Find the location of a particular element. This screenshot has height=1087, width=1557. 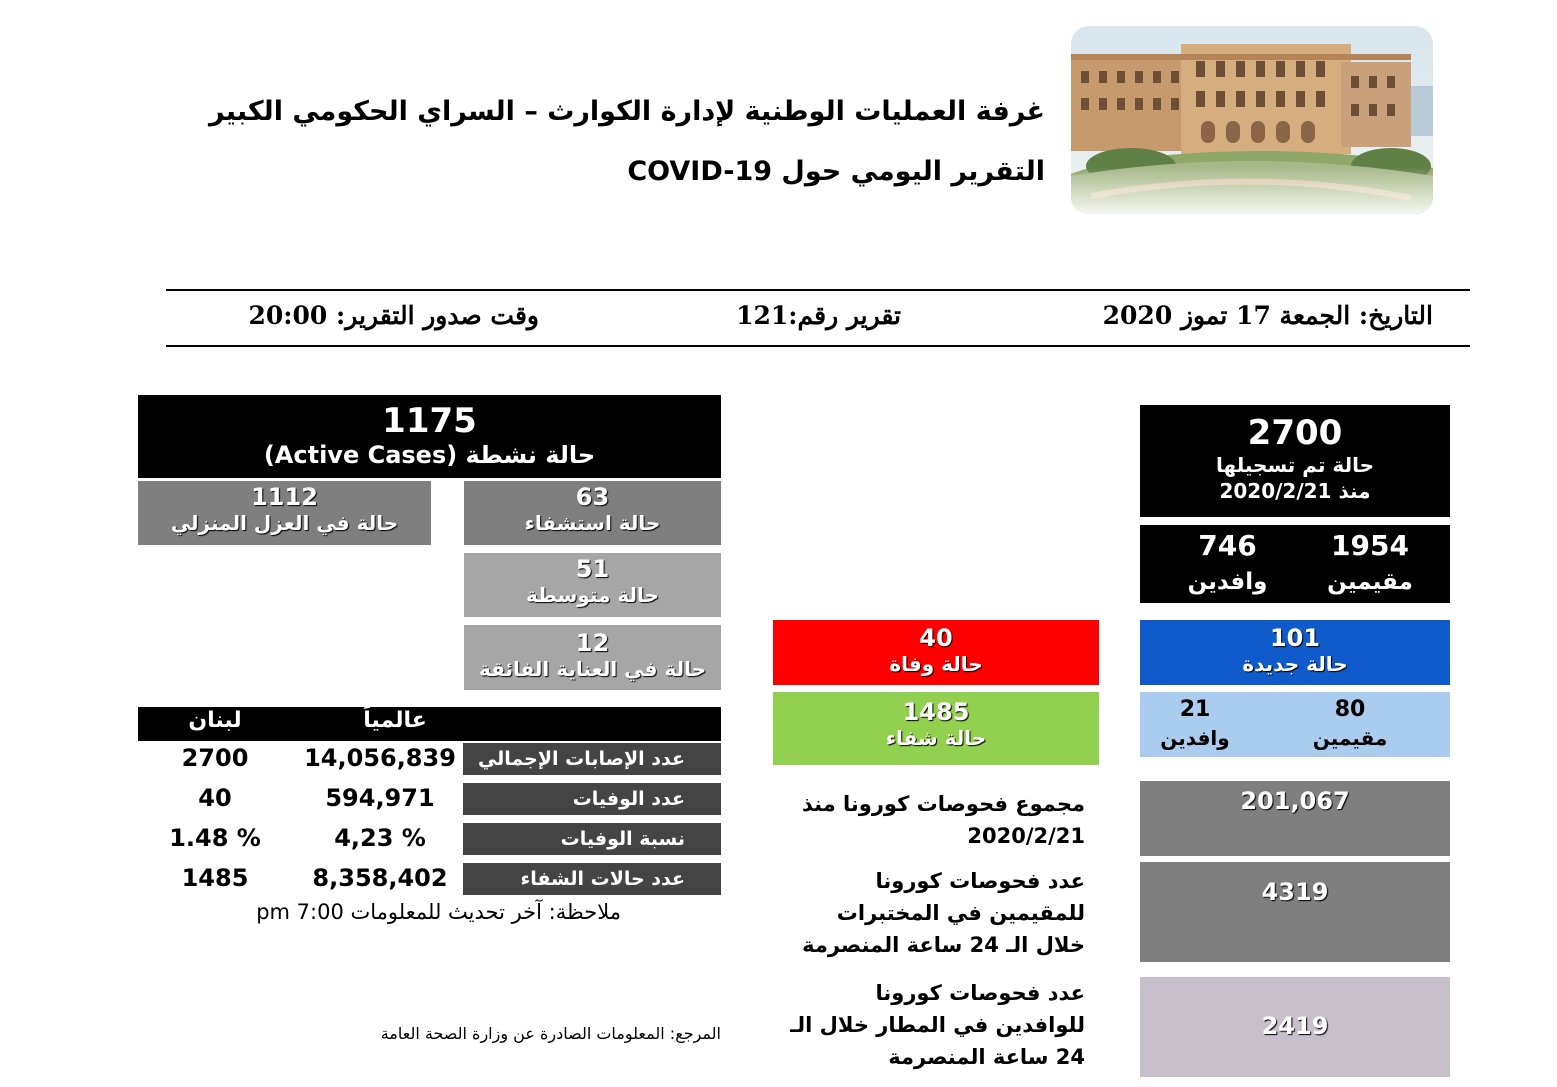

new-residents-value: 80 is located at coordinates (1350, 709).